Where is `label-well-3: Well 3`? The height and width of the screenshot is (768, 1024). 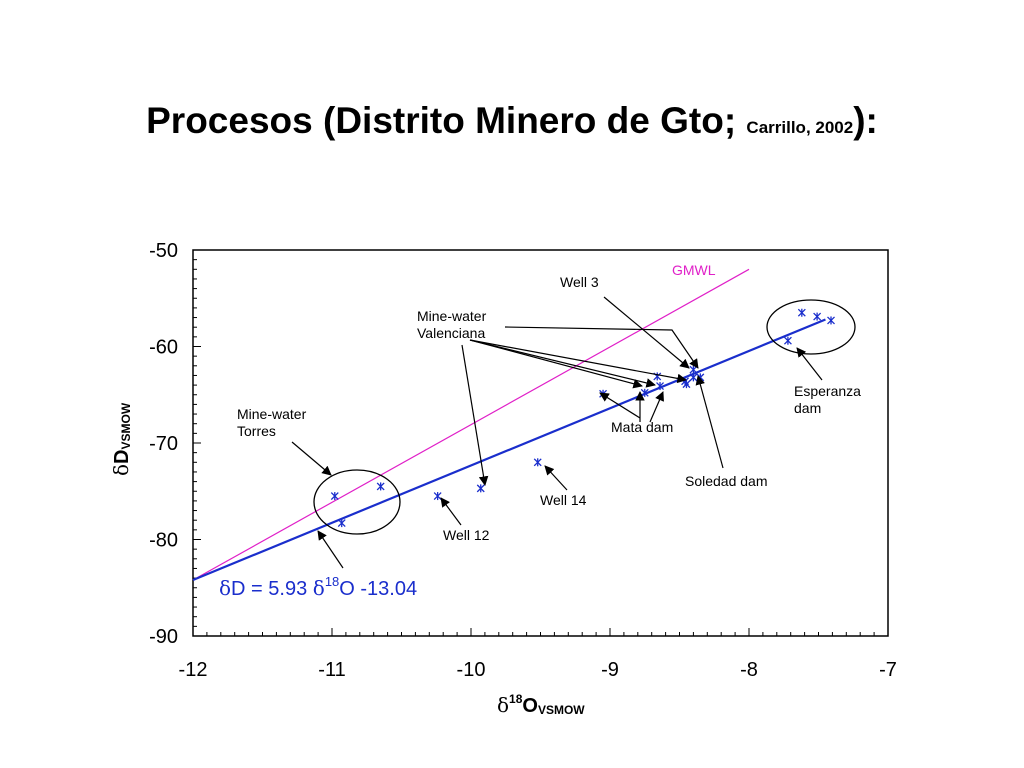 label-well-3: Well 3 is located at coordinates (579, 282).